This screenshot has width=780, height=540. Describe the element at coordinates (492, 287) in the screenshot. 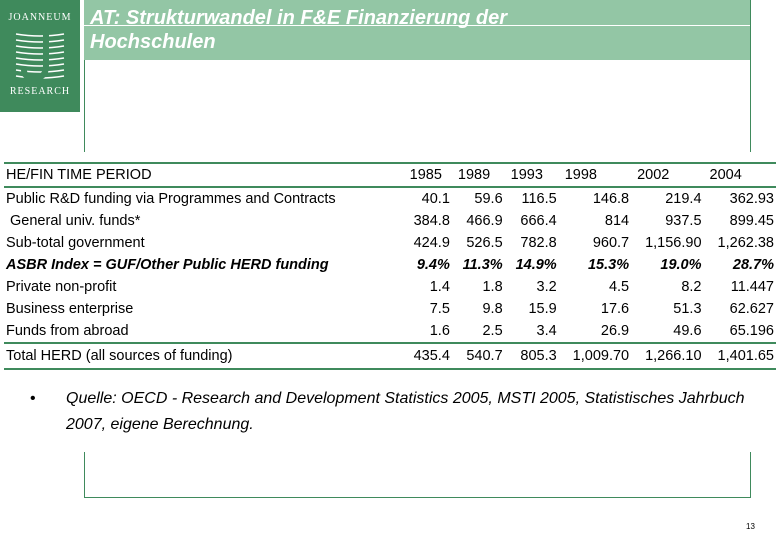

I see `cell-value: 1.8` at that location.